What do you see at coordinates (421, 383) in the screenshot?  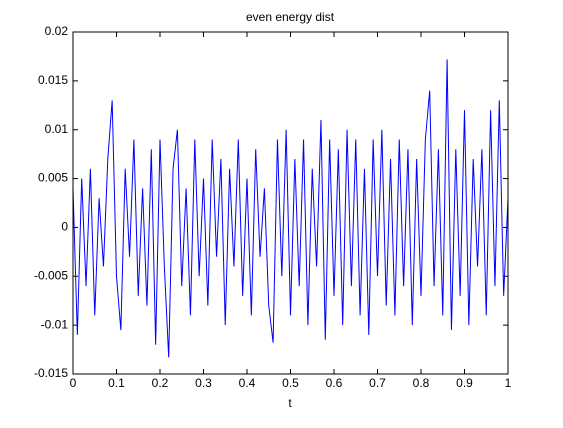 I see `x-tick-label: 0.8` at bounding box center [421, 383].